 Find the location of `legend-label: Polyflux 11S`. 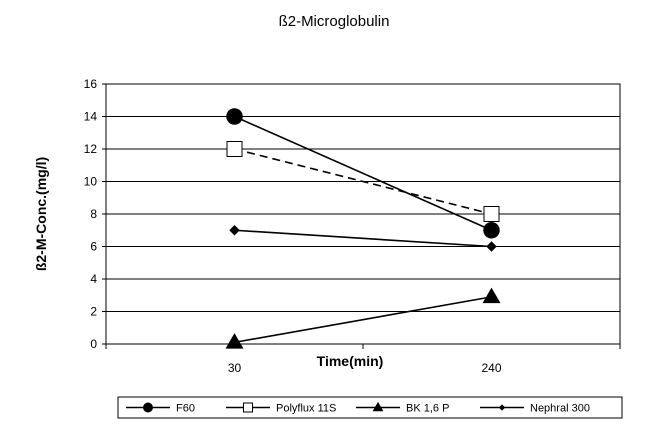

legend-label: Polyflux 11S is located at coordinates (306, 409).